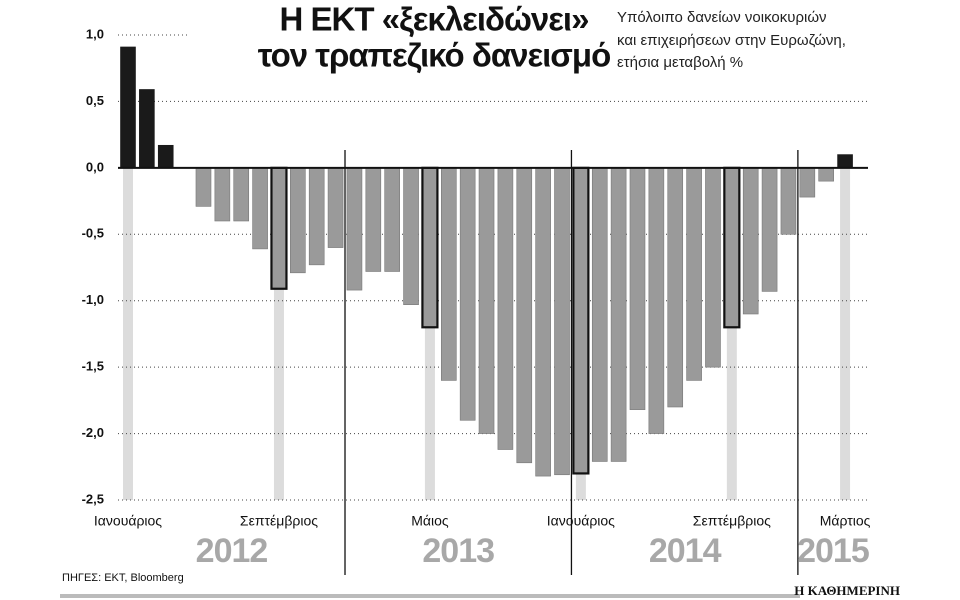 This screenshot has height=600, width=960. I want to click on brand: Η ΚΑΘΗΜΕΡΙΝΗ, so click(847, 590).